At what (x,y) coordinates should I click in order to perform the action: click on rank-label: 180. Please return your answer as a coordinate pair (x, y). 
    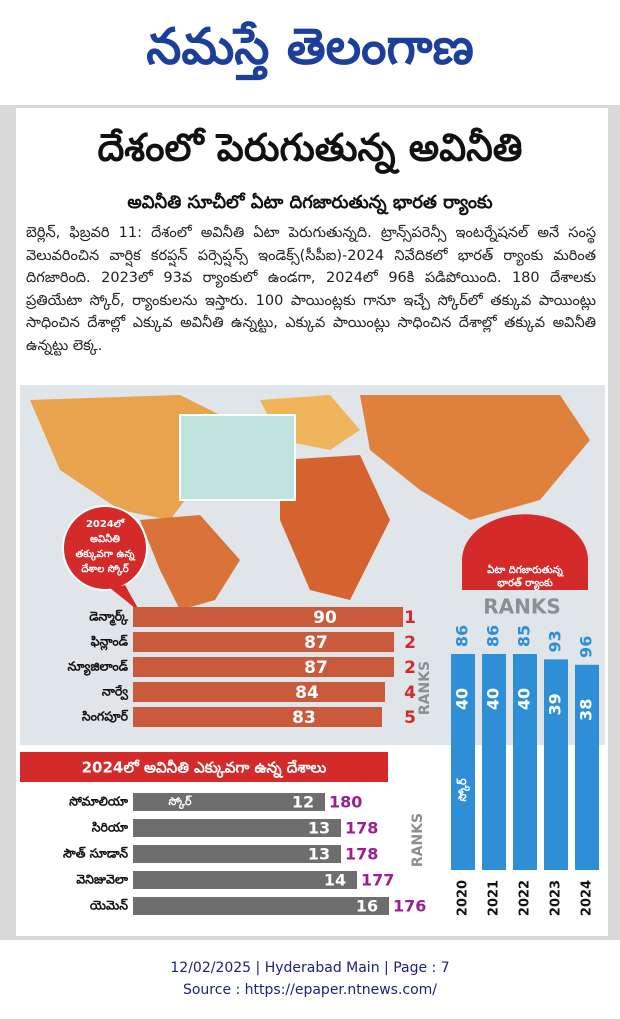
    Looking at the image, I should click on (345, 802).